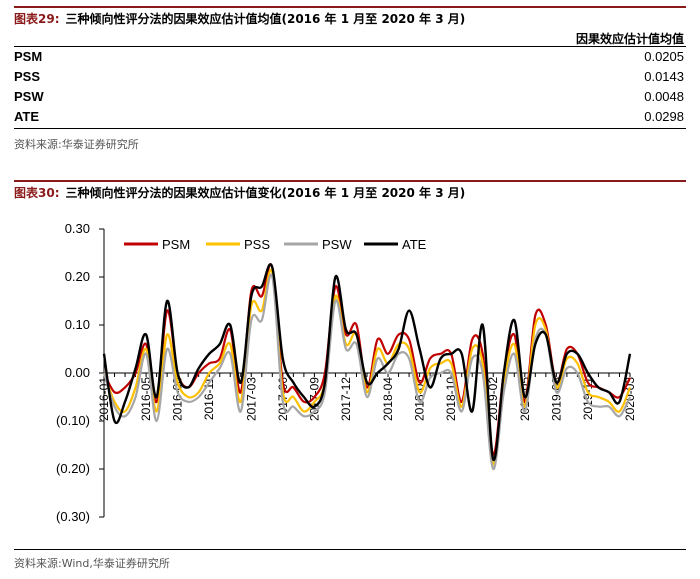  What do you see at coordinates (27, 116) in the screenshot?
I see `row-label: ATE` at bounding box center [27, 116].